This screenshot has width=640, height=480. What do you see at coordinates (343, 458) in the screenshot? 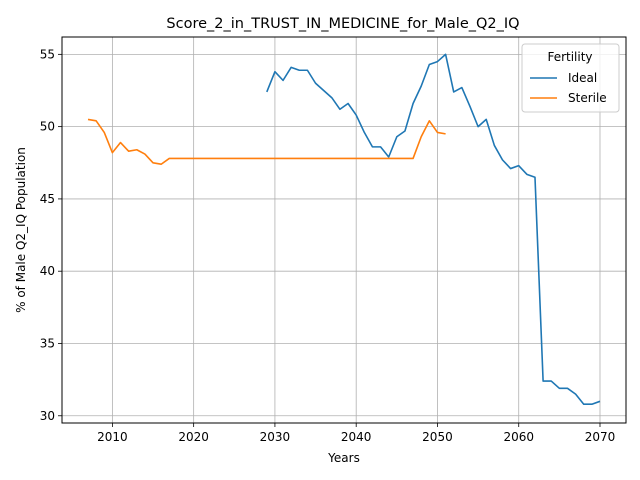
I see `x-axis-label: Years` at bounding box center [343, 458].